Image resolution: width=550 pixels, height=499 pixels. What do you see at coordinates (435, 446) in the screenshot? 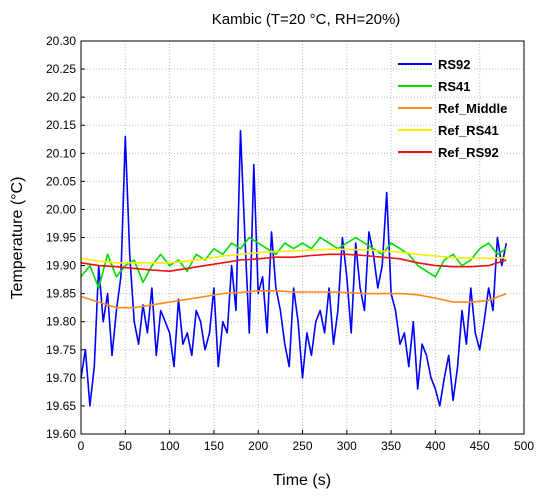
I see `x-tick-label: 400` at bounding box center [435, 446].